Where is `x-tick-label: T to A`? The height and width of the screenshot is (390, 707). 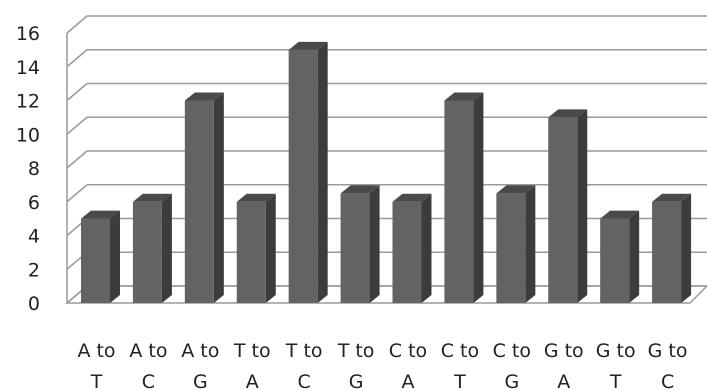
x-tick-label: T to A is located at coordinates (252, 365).